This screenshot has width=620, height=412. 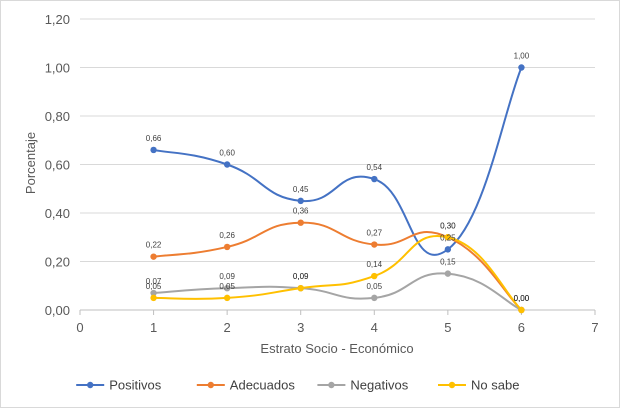 I want to click on data-label-adecuados: 0,00, so click(x=522, y=298).